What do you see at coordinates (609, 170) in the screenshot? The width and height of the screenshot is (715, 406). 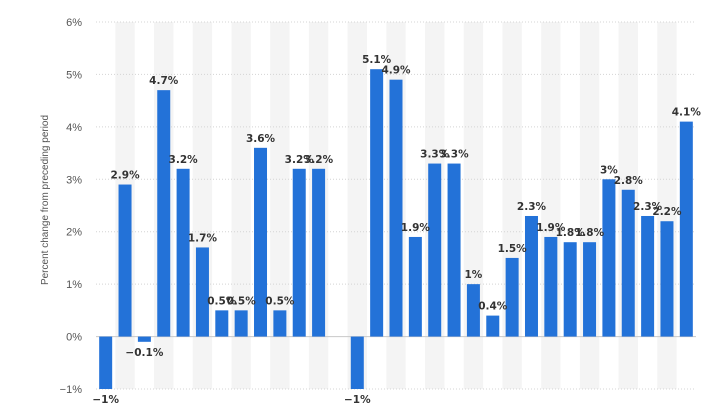 I see `data-label: 3%` at bounding box center [609, 170].